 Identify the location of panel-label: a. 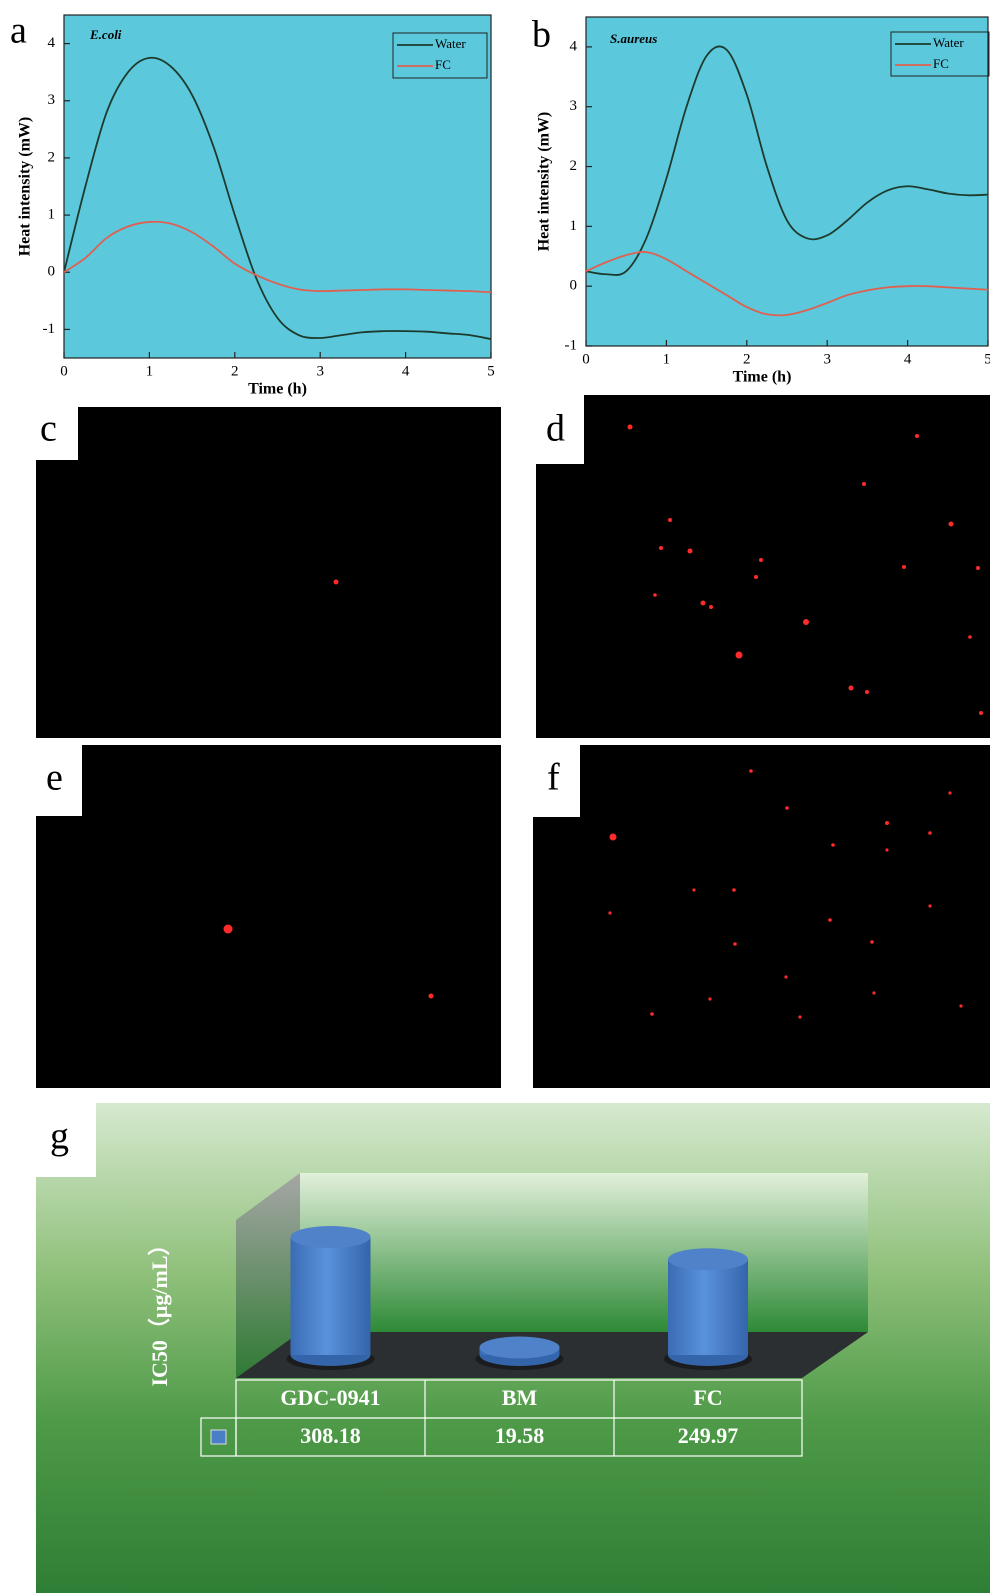
(18, 31).